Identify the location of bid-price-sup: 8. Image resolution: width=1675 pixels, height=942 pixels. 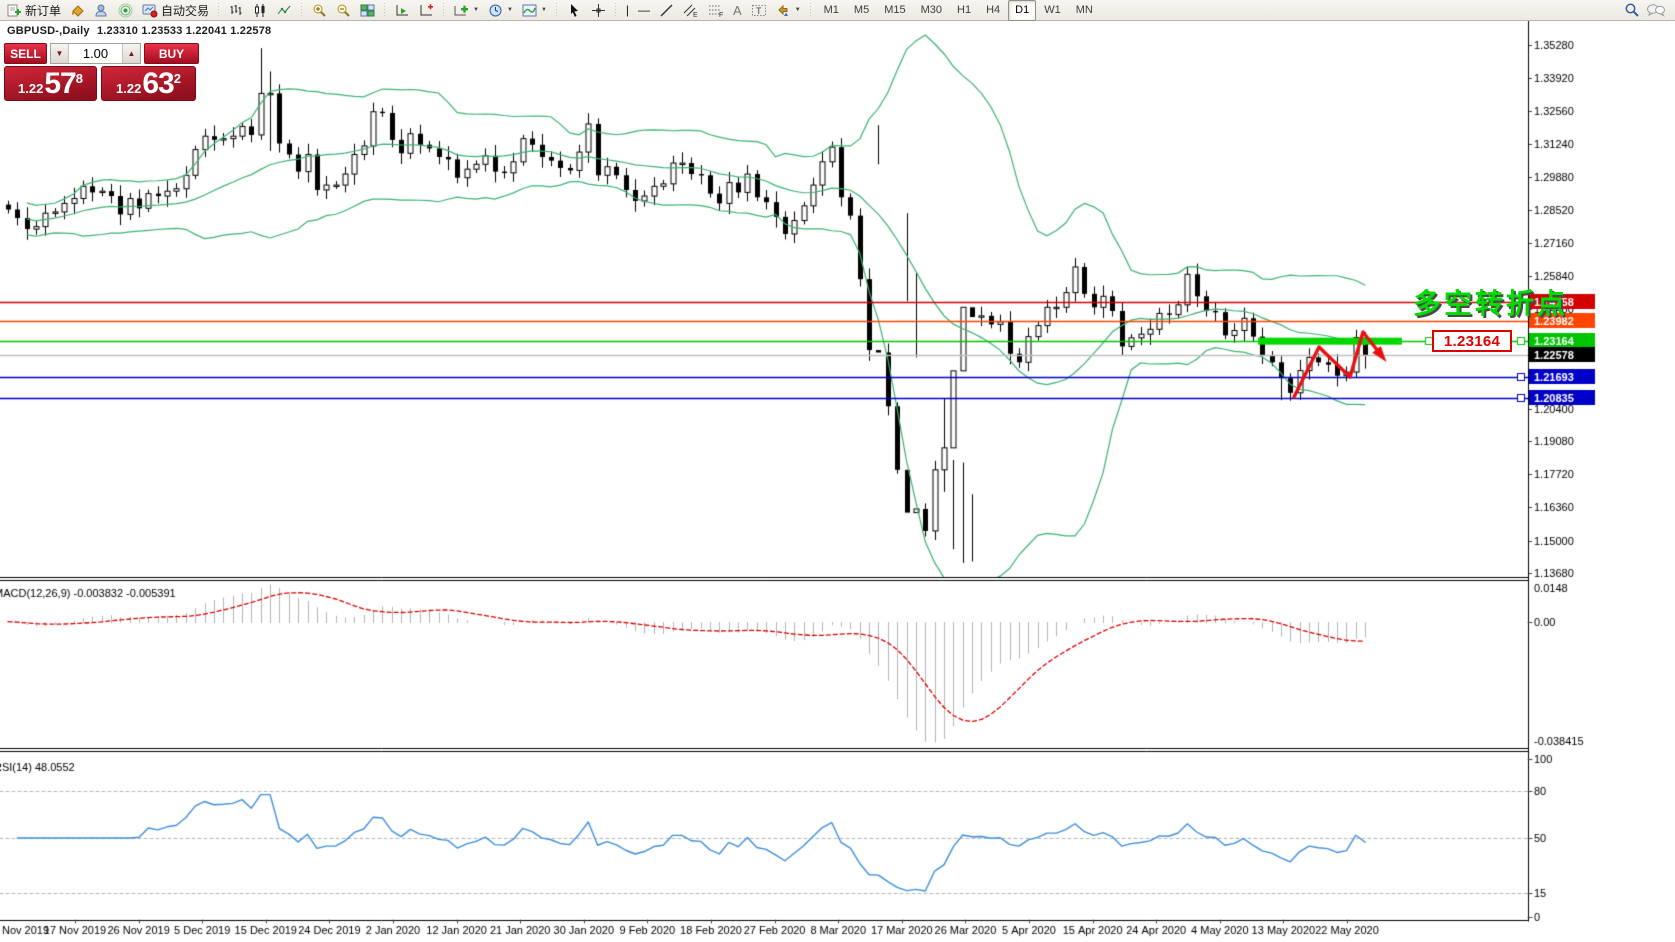
(79, 78).